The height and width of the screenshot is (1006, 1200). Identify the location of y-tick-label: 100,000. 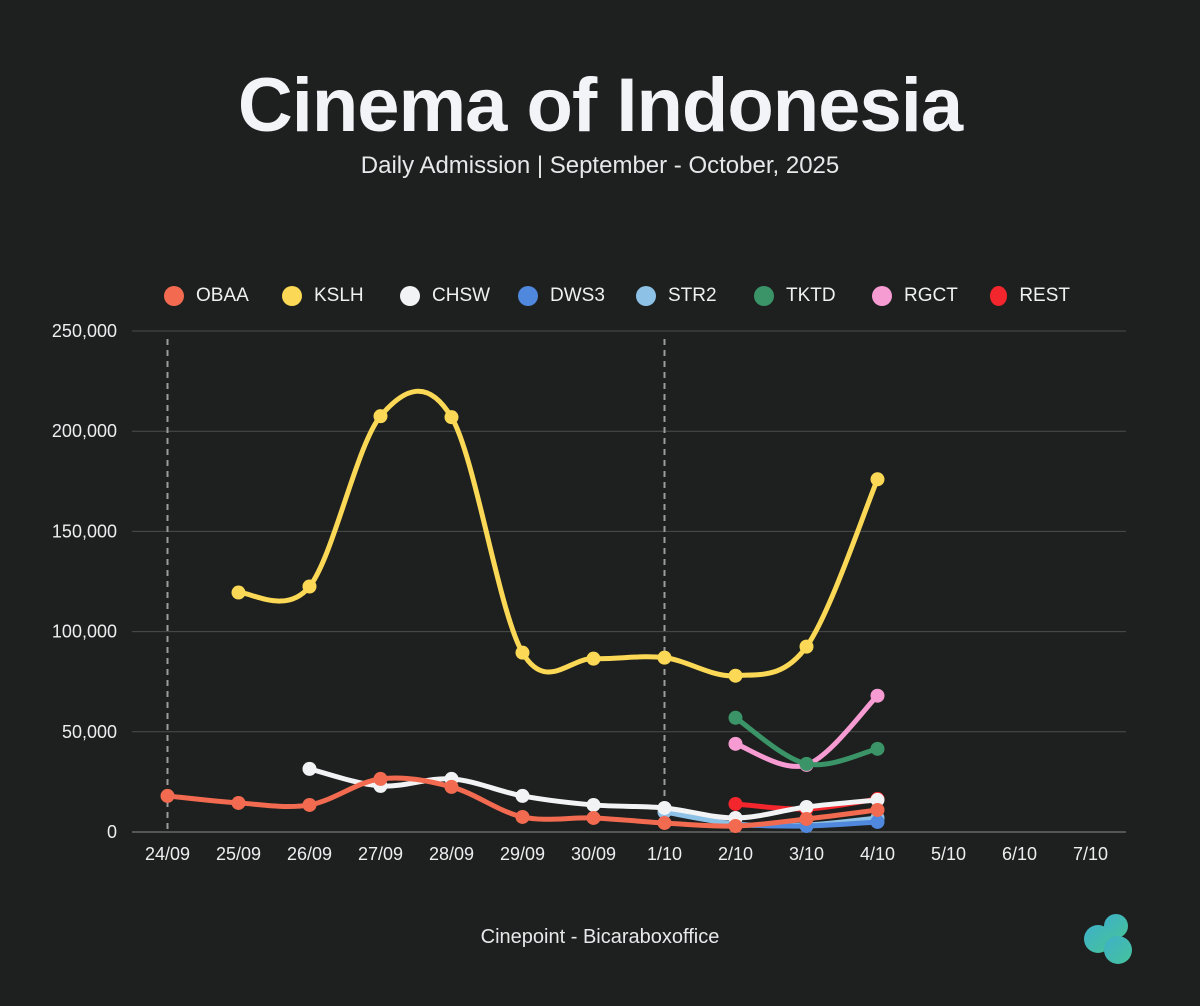
(84, 632).